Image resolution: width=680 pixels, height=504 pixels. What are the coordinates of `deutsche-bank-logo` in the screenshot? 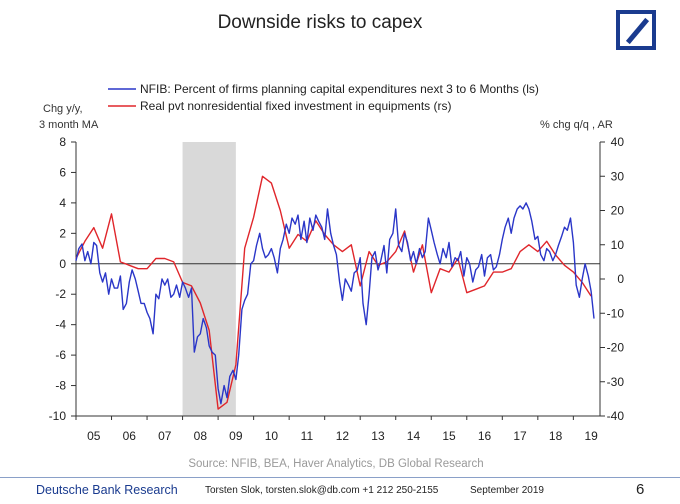 It's located at (636, 30).